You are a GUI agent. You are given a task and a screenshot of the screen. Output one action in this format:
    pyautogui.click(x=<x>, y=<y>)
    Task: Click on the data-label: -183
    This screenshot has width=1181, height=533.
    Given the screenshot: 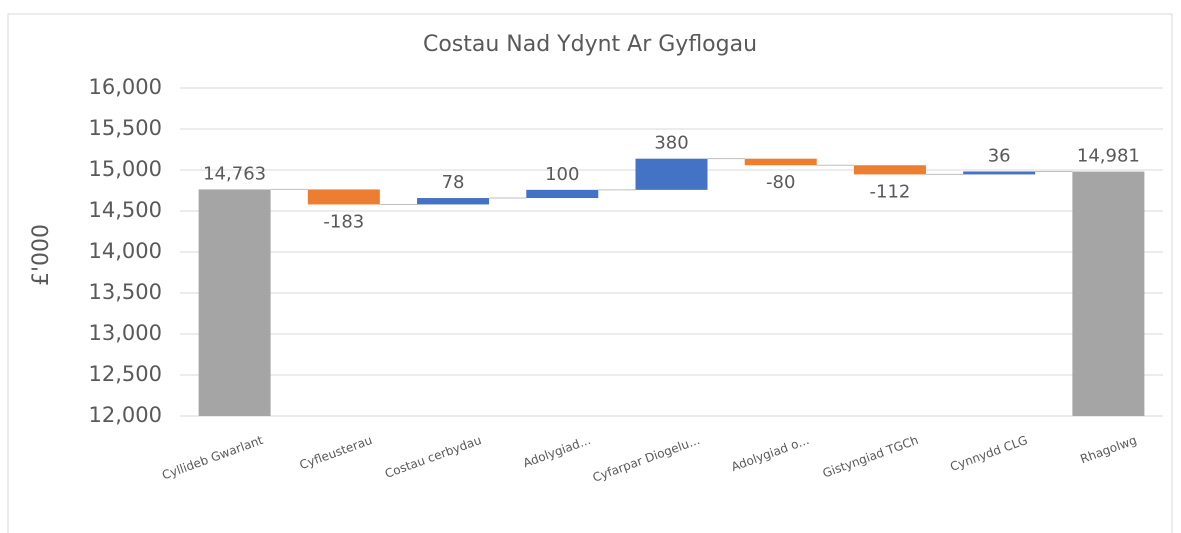 What is the action you would take?
    pyautogui.click(x=343, y=221)
    